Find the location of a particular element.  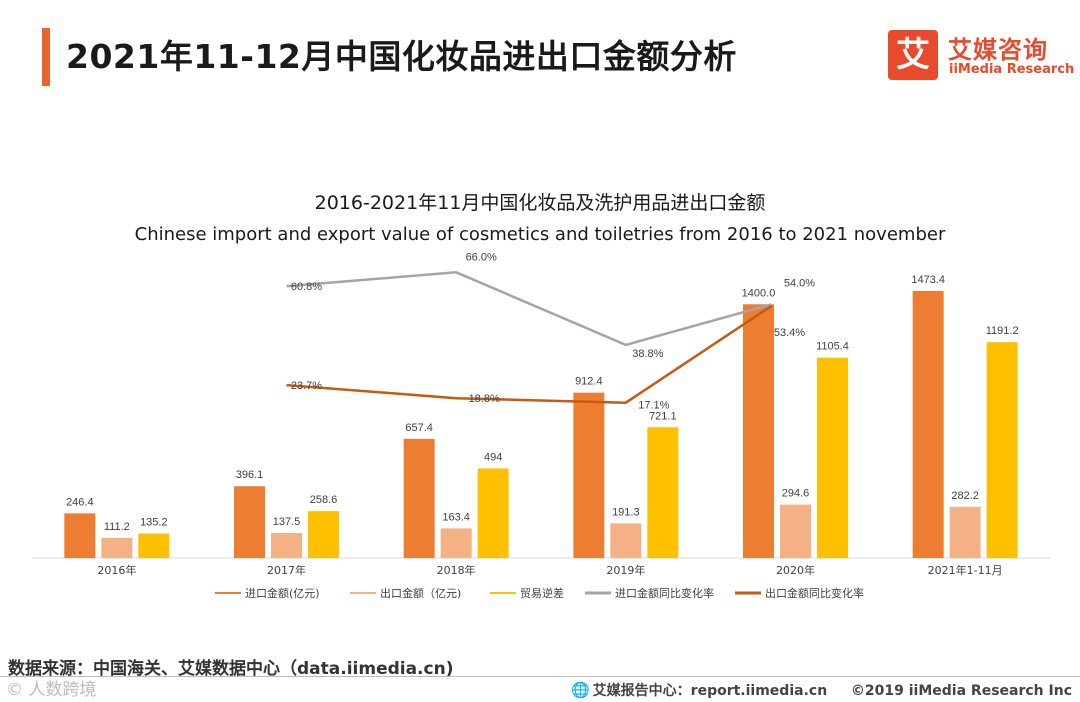

line-data-label: 23.7% is located at coordinates (306, 386).